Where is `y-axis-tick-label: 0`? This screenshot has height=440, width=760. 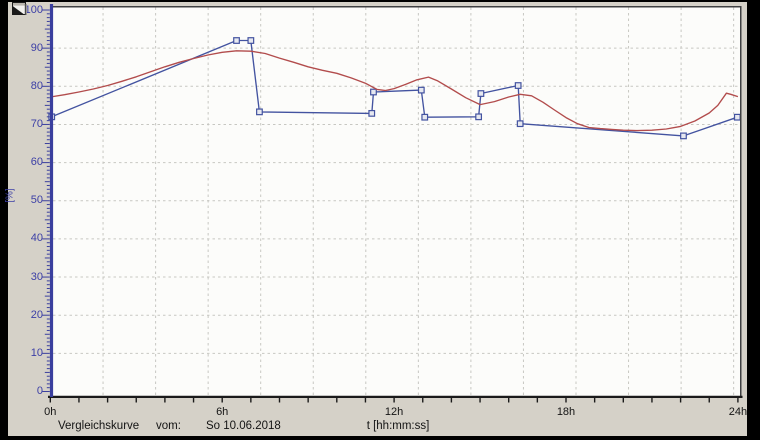 y-axis-tick-label: 0 is located at coordinates (39, 391).